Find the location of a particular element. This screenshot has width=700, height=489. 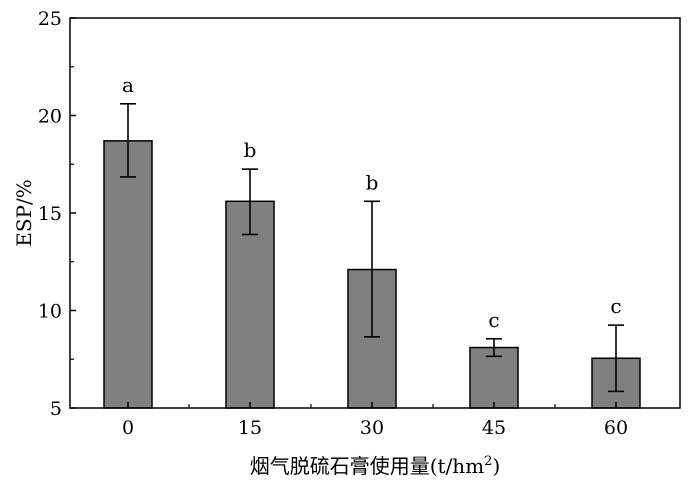

x-axis-title-main: 烟气脱硫石膏使用量(t/hm is located at coordinates (367, 466).